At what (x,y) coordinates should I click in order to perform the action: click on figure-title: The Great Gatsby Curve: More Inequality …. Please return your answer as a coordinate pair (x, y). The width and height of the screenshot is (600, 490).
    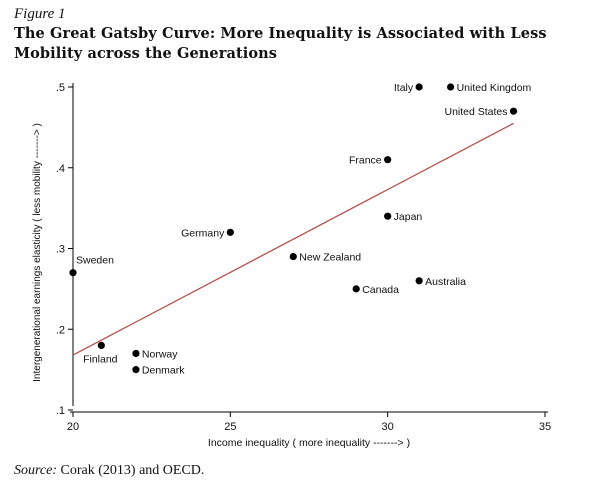
    Looking at the image, I should click on (280, 43).